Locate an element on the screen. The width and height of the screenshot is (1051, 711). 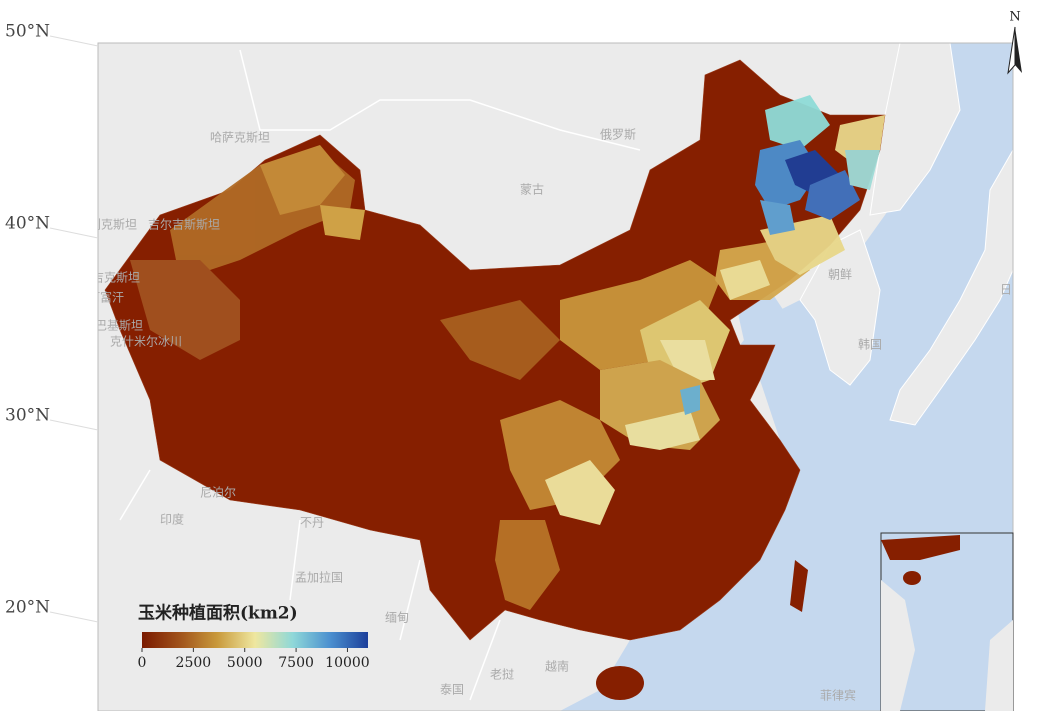
japan is located at coordinates (951, 287).